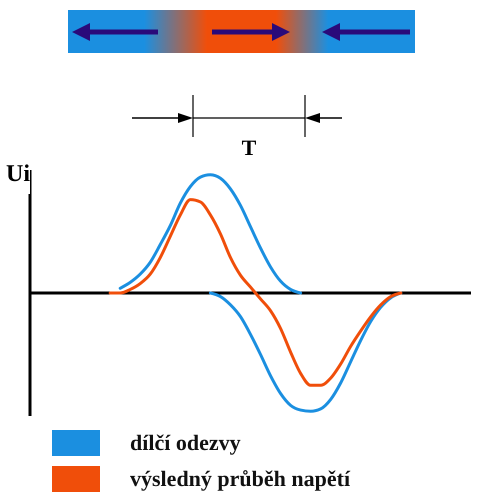 Image resolution: width=481 pixels, height=500 pixels. I want to click on legend-label: výsledný průběh napětí, so click(240, 479).